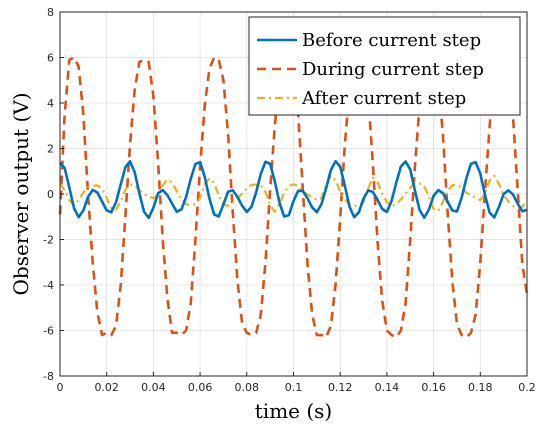 This screenshot has width=537, height=428. Describe the element at coordinates (48, 376) in the screenshot. I see `y-tick-label: -8` at that location.